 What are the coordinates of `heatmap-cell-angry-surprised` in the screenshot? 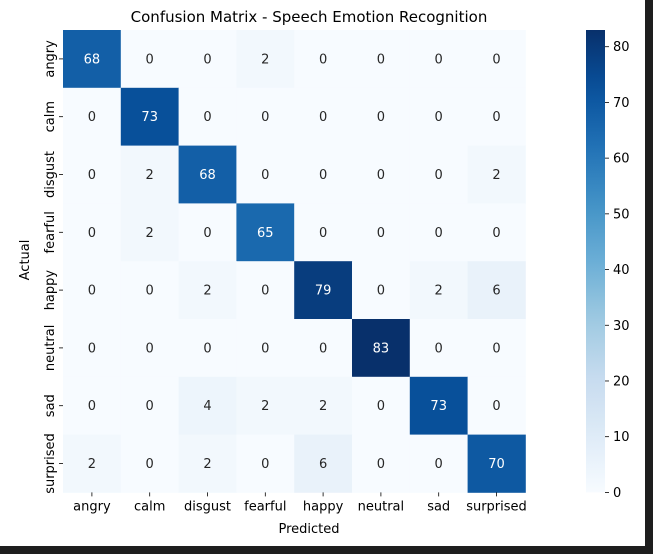 It's located at (496, 59).